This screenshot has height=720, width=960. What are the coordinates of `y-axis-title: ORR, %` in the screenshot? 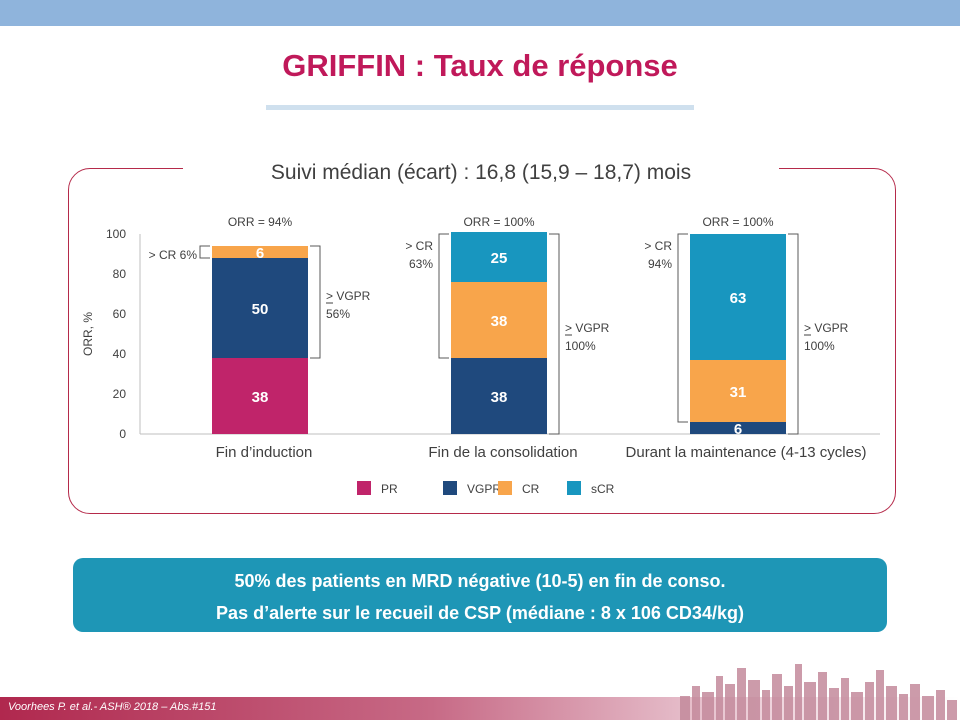 It's located at (88, 334).